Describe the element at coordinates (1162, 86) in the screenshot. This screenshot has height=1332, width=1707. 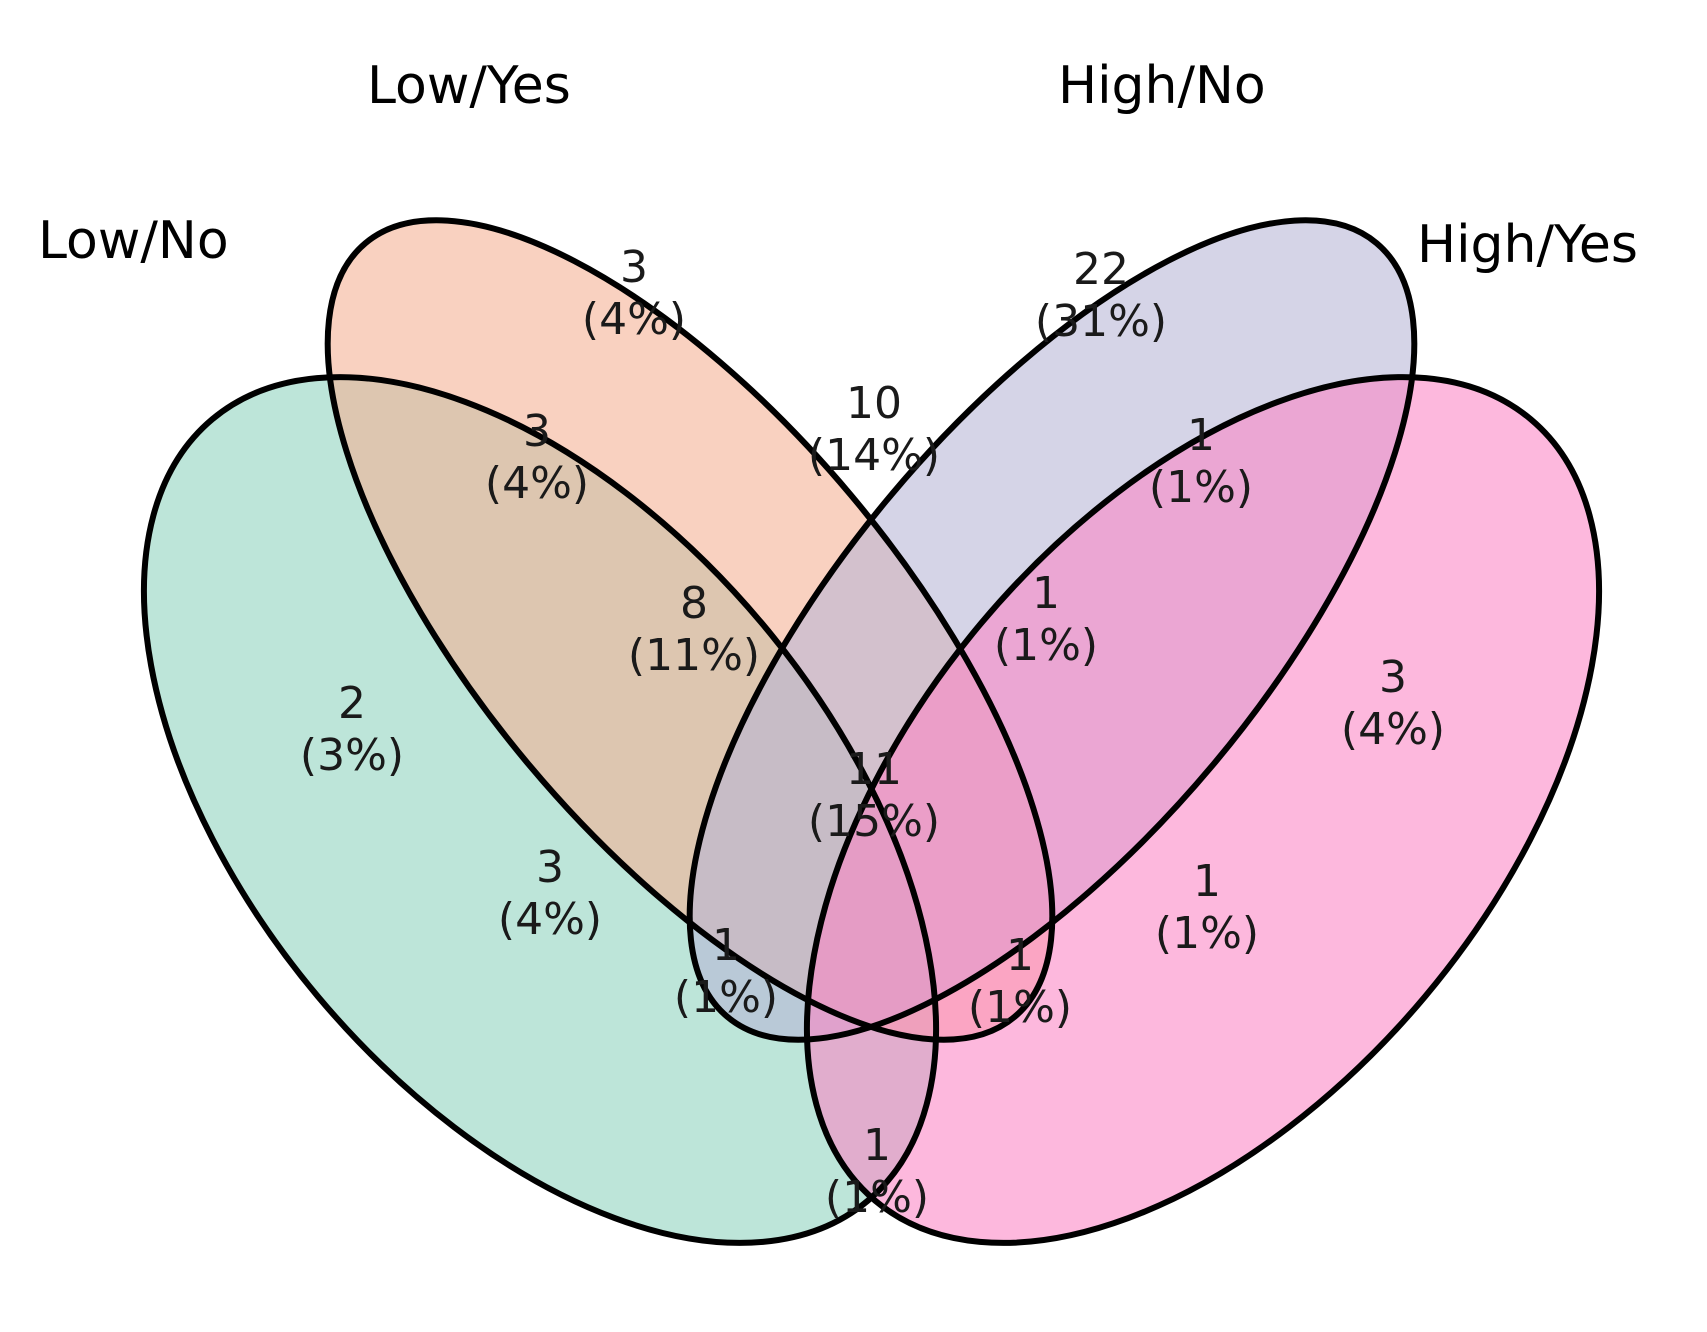
I see `set-label-high-no: High/No` at that location.